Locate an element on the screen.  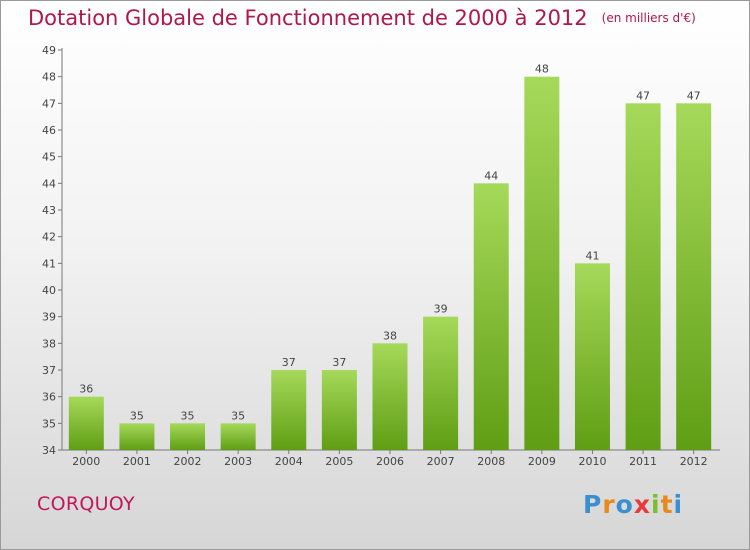
y-tick-label: 47 is located at coordinates (49, 103).